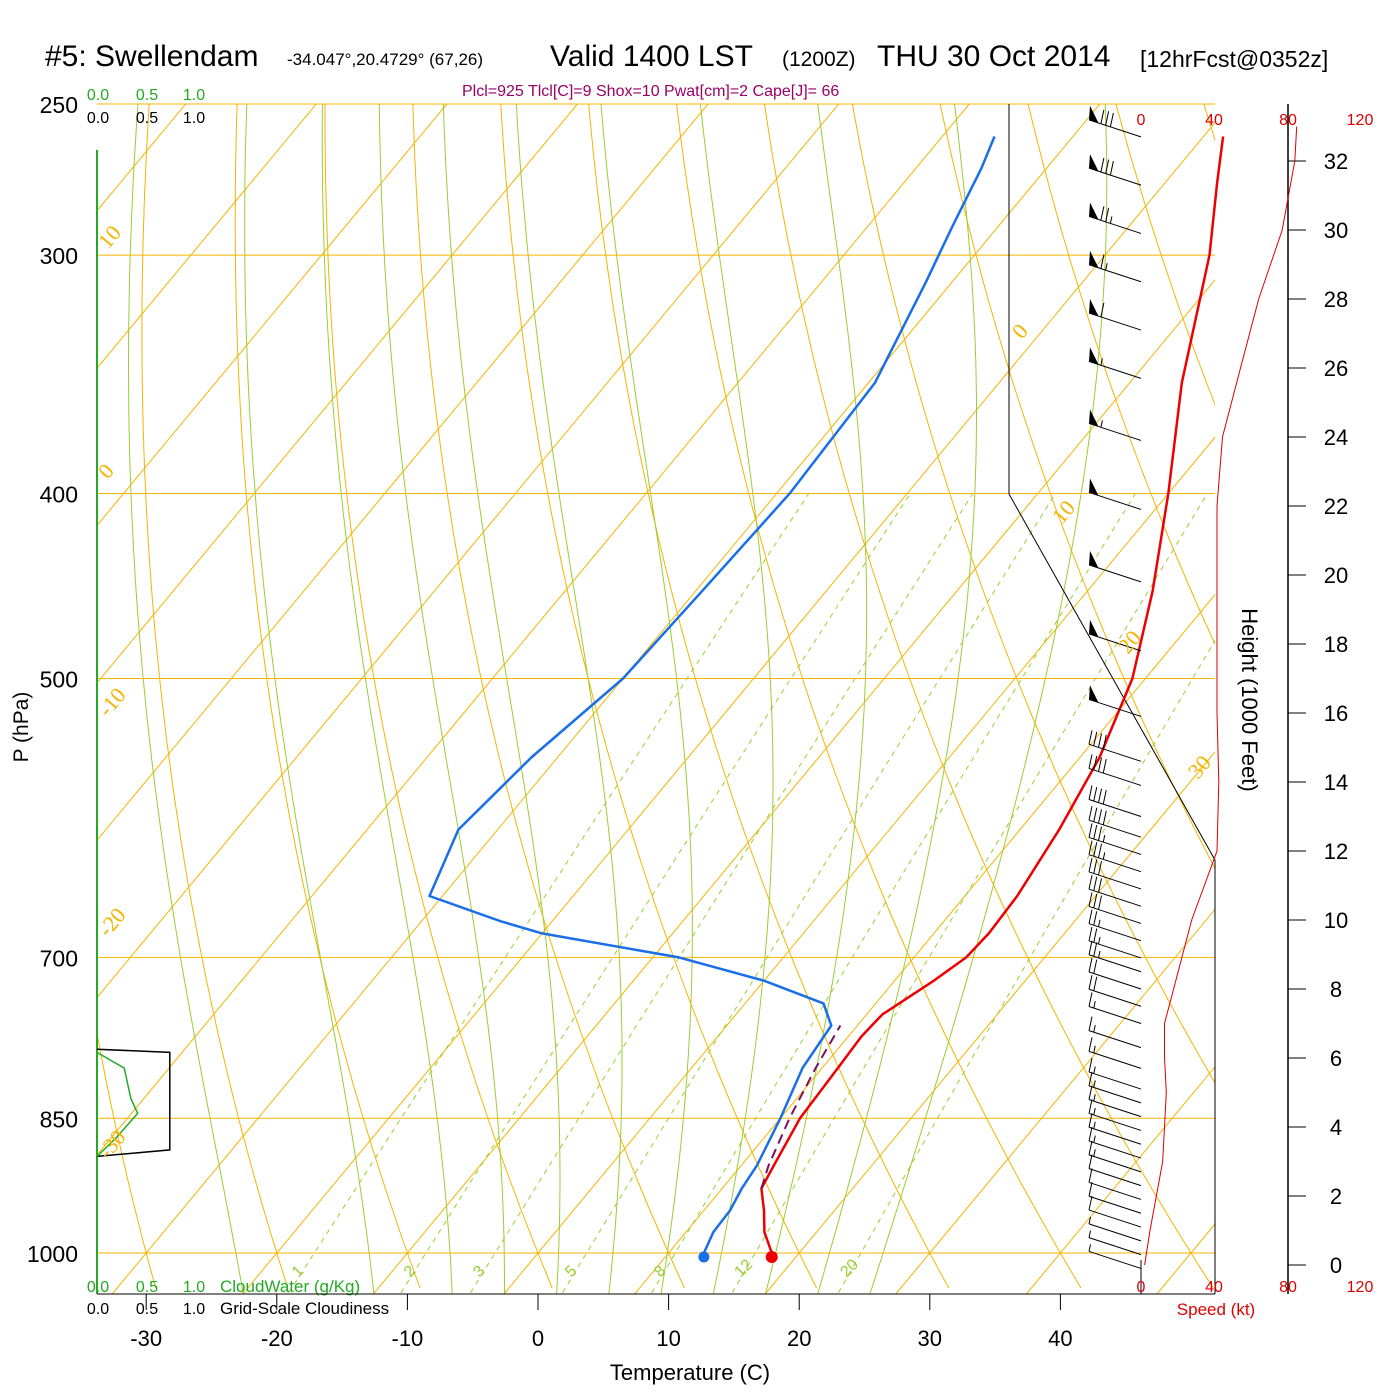  Describe the element at coordinates (1336, 782) in the screenshot. I see `height-tick-label: 14` at that location.